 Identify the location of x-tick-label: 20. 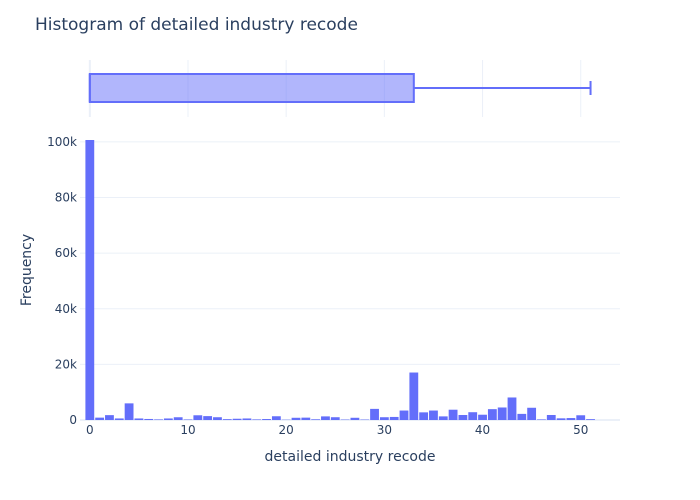
(286, 430).